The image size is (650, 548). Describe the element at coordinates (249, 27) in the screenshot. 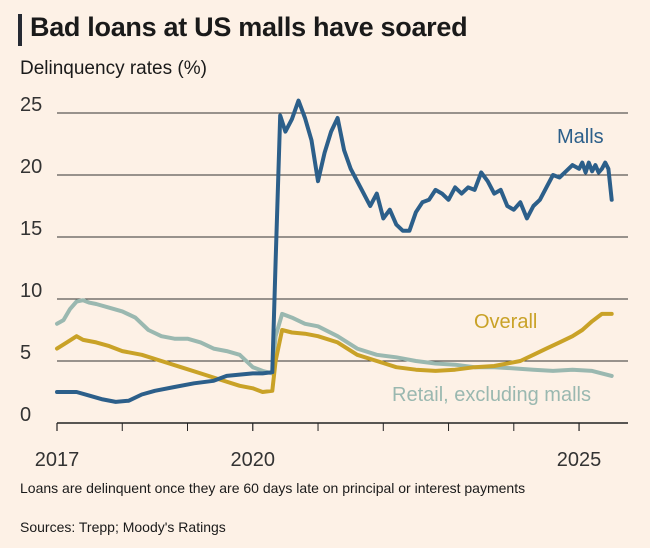

I see `chart-title: Bad loans at US malls have soared` at that location.